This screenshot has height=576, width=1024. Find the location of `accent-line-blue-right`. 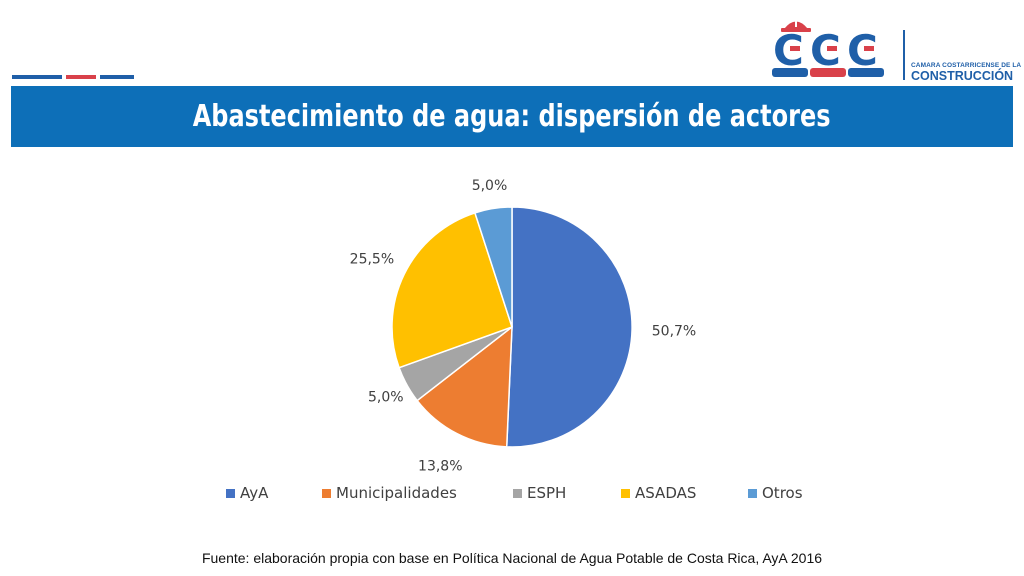

accent-line-blue-right is located at coordinates (117, 77).